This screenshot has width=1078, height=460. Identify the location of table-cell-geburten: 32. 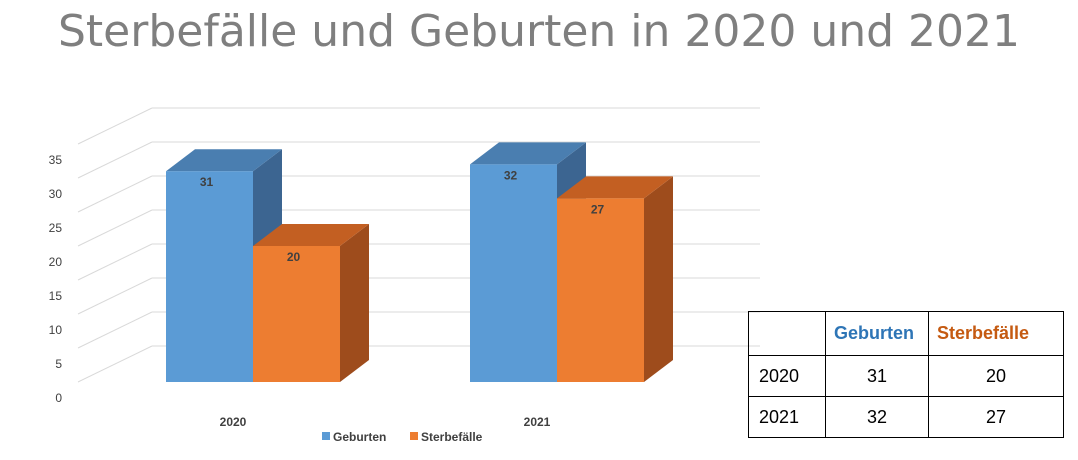
(877, 417).